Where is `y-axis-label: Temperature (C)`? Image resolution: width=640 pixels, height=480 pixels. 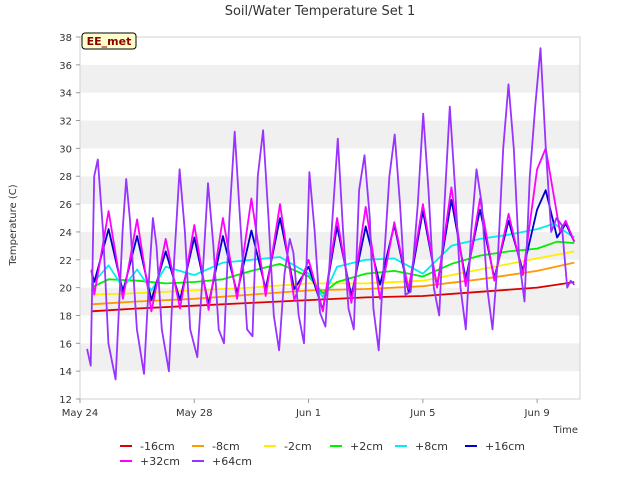 y-axis-label: Temperature (C) is located at coordinates (13, 225).